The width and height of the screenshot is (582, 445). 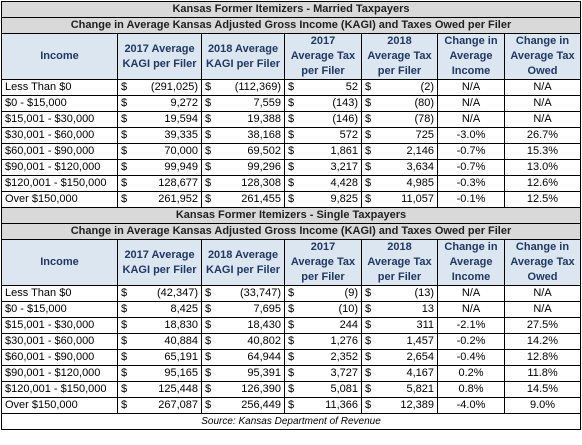 What do you see at coordinates (59, 309) in the screenshot?
I see `income-bracket: $0 - $15,000` at bounding box center [59, 309].